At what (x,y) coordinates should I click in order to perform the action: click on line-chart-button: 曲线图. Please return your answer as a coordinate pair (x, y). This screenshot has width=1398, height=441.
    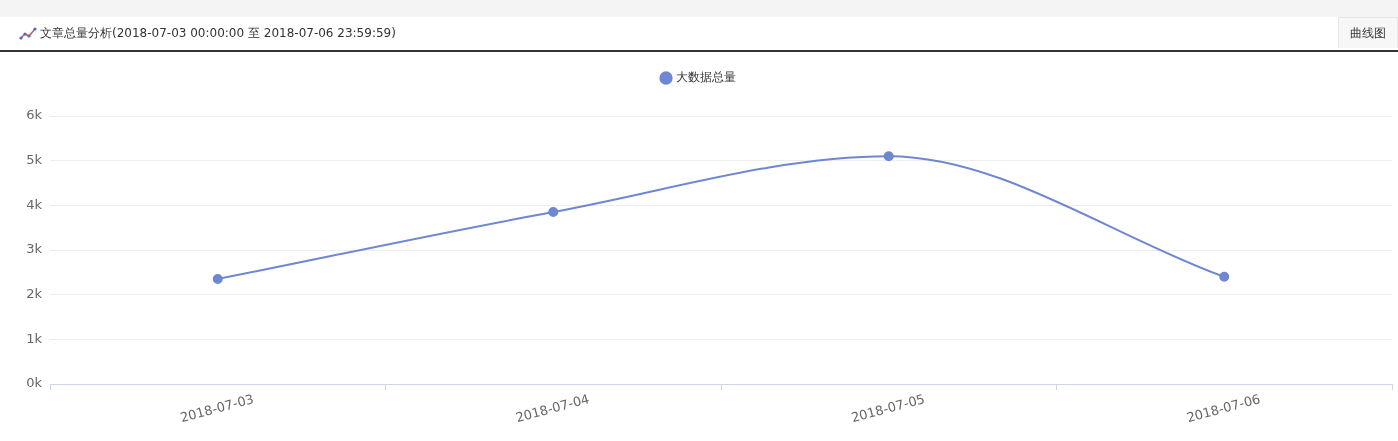
    Looking at the image, I should click on (1368, 32).